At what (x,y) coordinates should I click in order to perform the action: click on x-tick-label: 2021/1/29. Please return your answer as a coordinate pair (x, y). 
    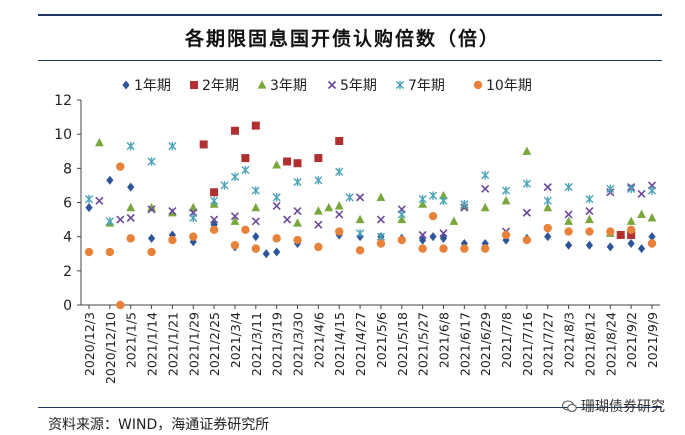
    Looking at the image, I should click on (193, 344).